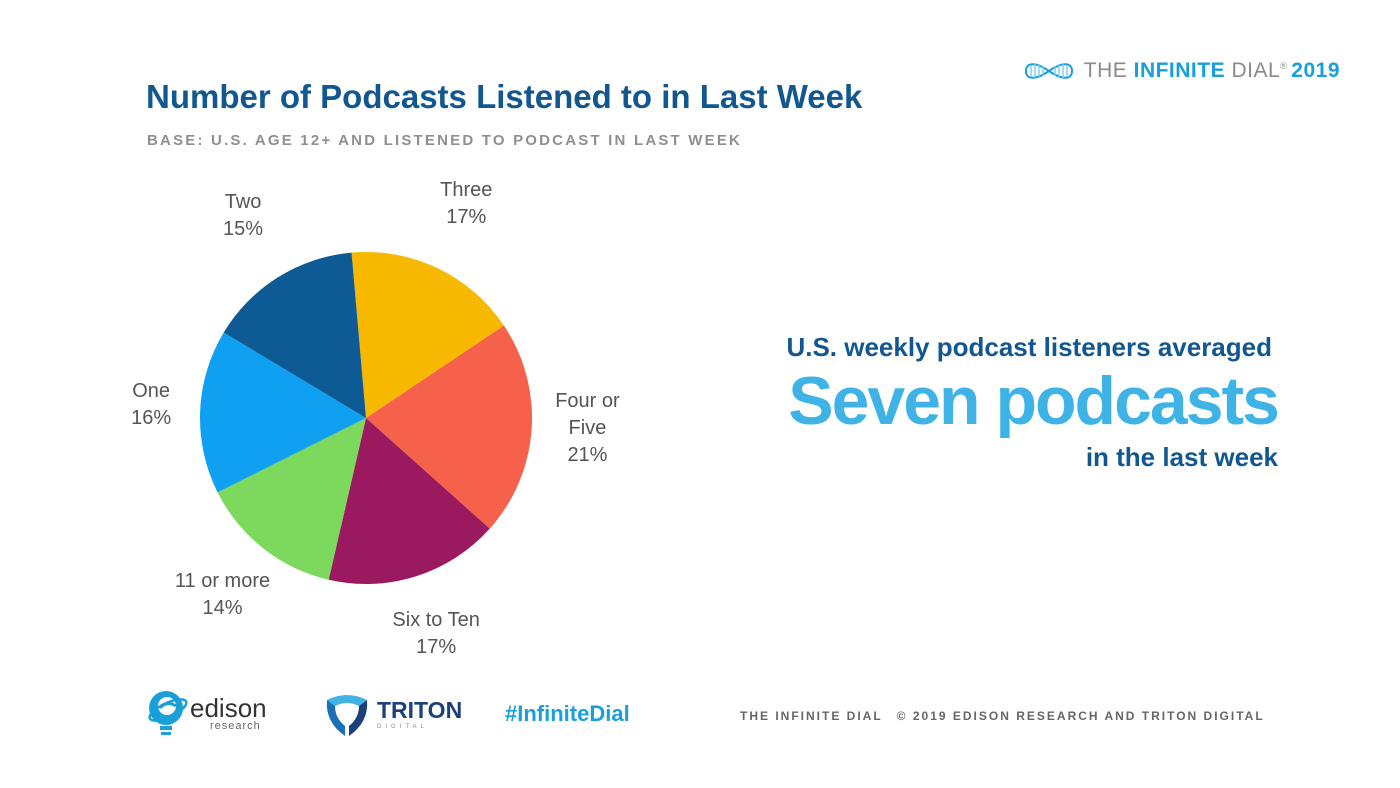 The width and height of the screenshot is (1400, 788). What do you see at coordinates (294, 335) in the screenshot?
I see `pie-slice-two` at bounding box center [294, 335].